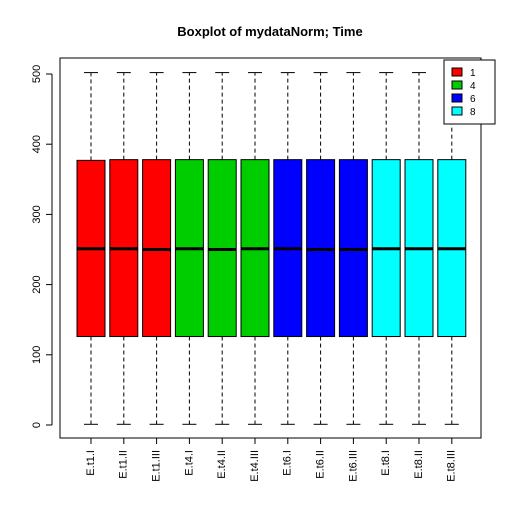 Image resolution: width=512 pixels, height=512 pixels. I want to click on chart-title: Boxplot of mydataNorm; Time, so click(269, 31).